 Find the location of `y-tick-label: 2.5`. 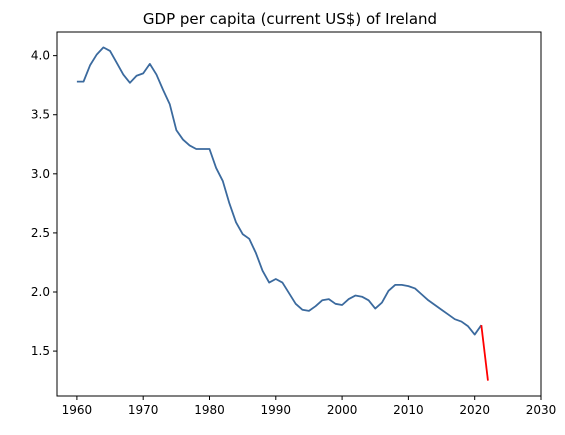

y-tick-label: 2.5 is located at coordinates (40, 233).